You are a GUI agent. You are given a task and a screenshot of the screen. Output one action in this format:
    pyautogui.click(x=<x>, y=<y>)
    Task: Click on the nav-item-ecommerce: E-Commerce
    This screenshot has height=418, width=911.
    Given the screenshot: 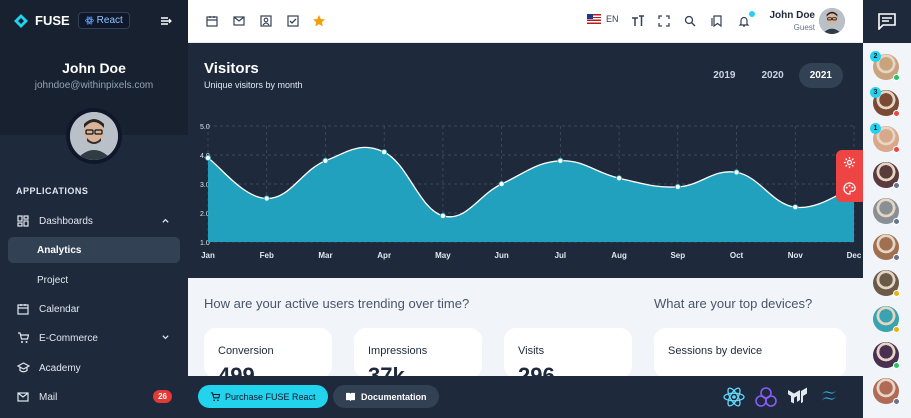 What is the action you would take?
    pyautogui.click(x=94, y=338)
    